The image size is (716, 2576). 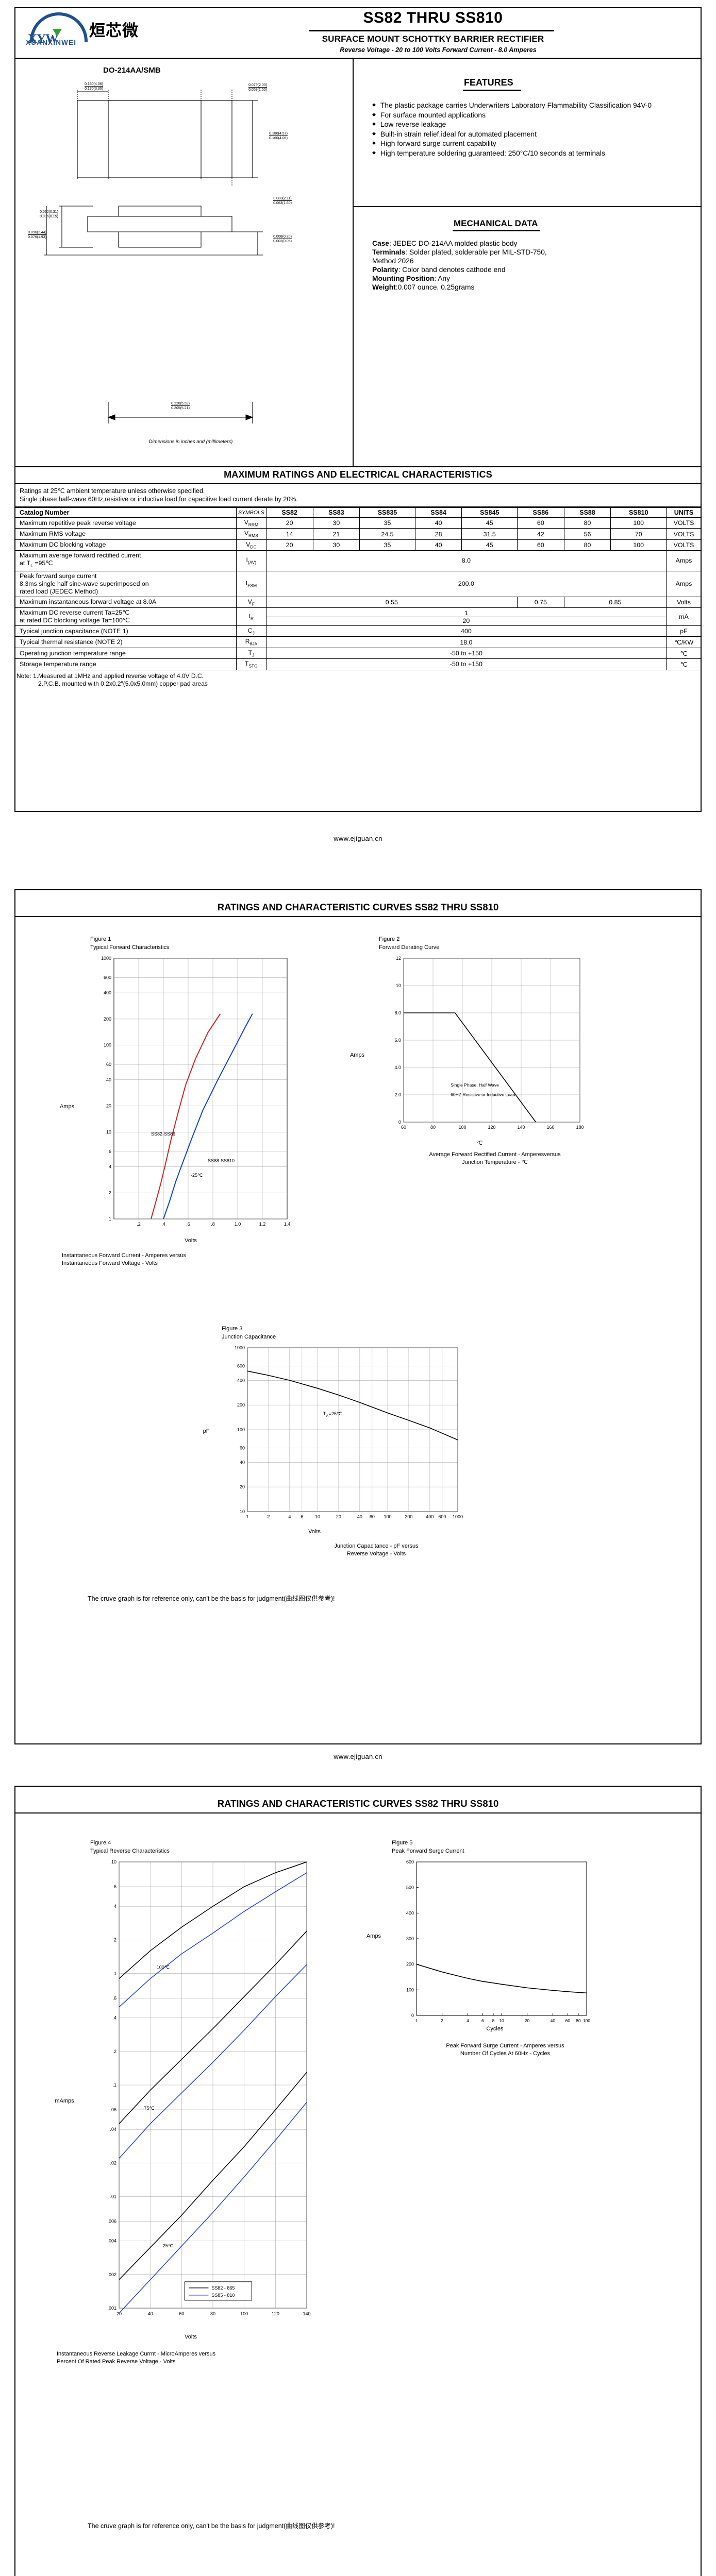 I want to click on figure4-xaxis-label: Volts, so click(x=191, y=2337).